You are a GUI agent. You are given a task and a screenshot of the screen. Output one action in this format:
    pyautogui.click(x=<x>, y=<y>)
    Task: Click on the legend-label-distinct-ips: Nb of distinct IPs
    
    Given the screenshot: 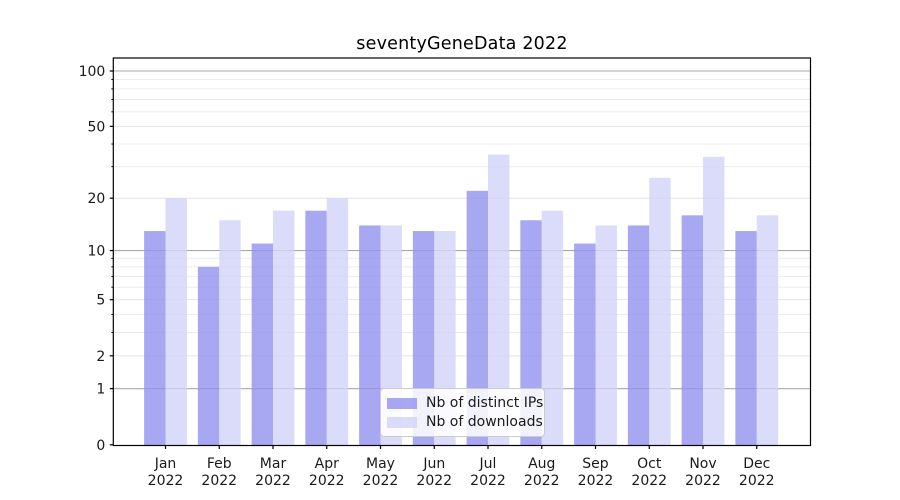 What is the action you would take?
    pyautogui.click(x=485, y=402)
    